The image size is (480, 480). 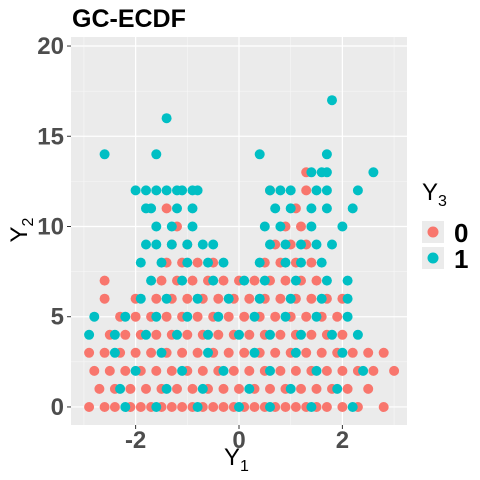 I want to click on y-tick-label: 10, so click(x=50, y=226).